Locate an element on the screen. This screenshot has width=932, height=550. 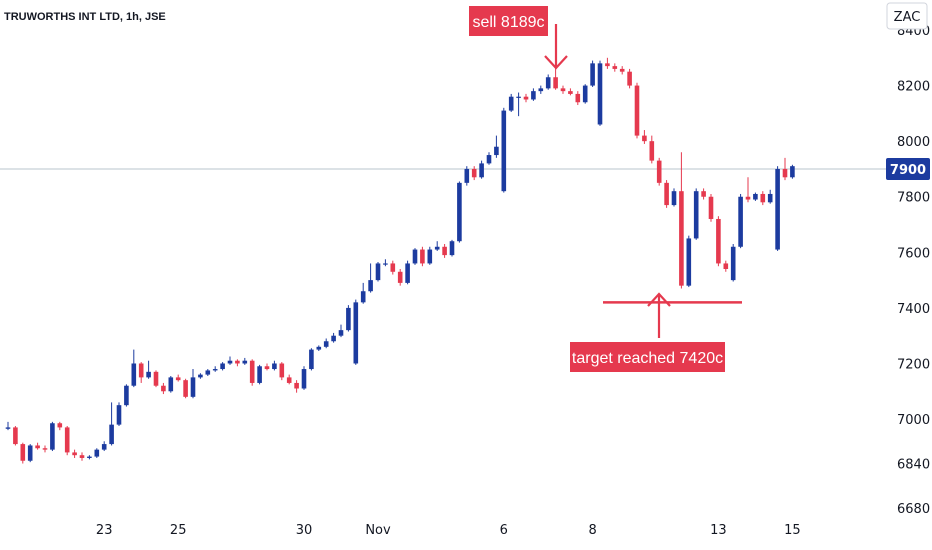
y-tick-label: 7800 is located at coordinates (913, 198).